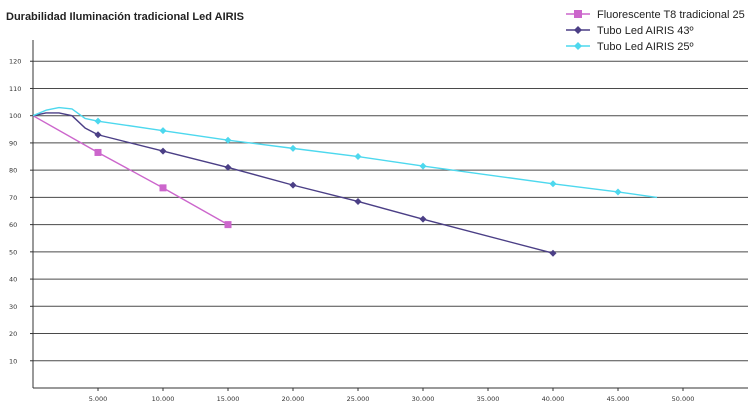 The width and height of the screenshot is (750, 404). I want to click on y-tick-label: 110, so click(15, 89).